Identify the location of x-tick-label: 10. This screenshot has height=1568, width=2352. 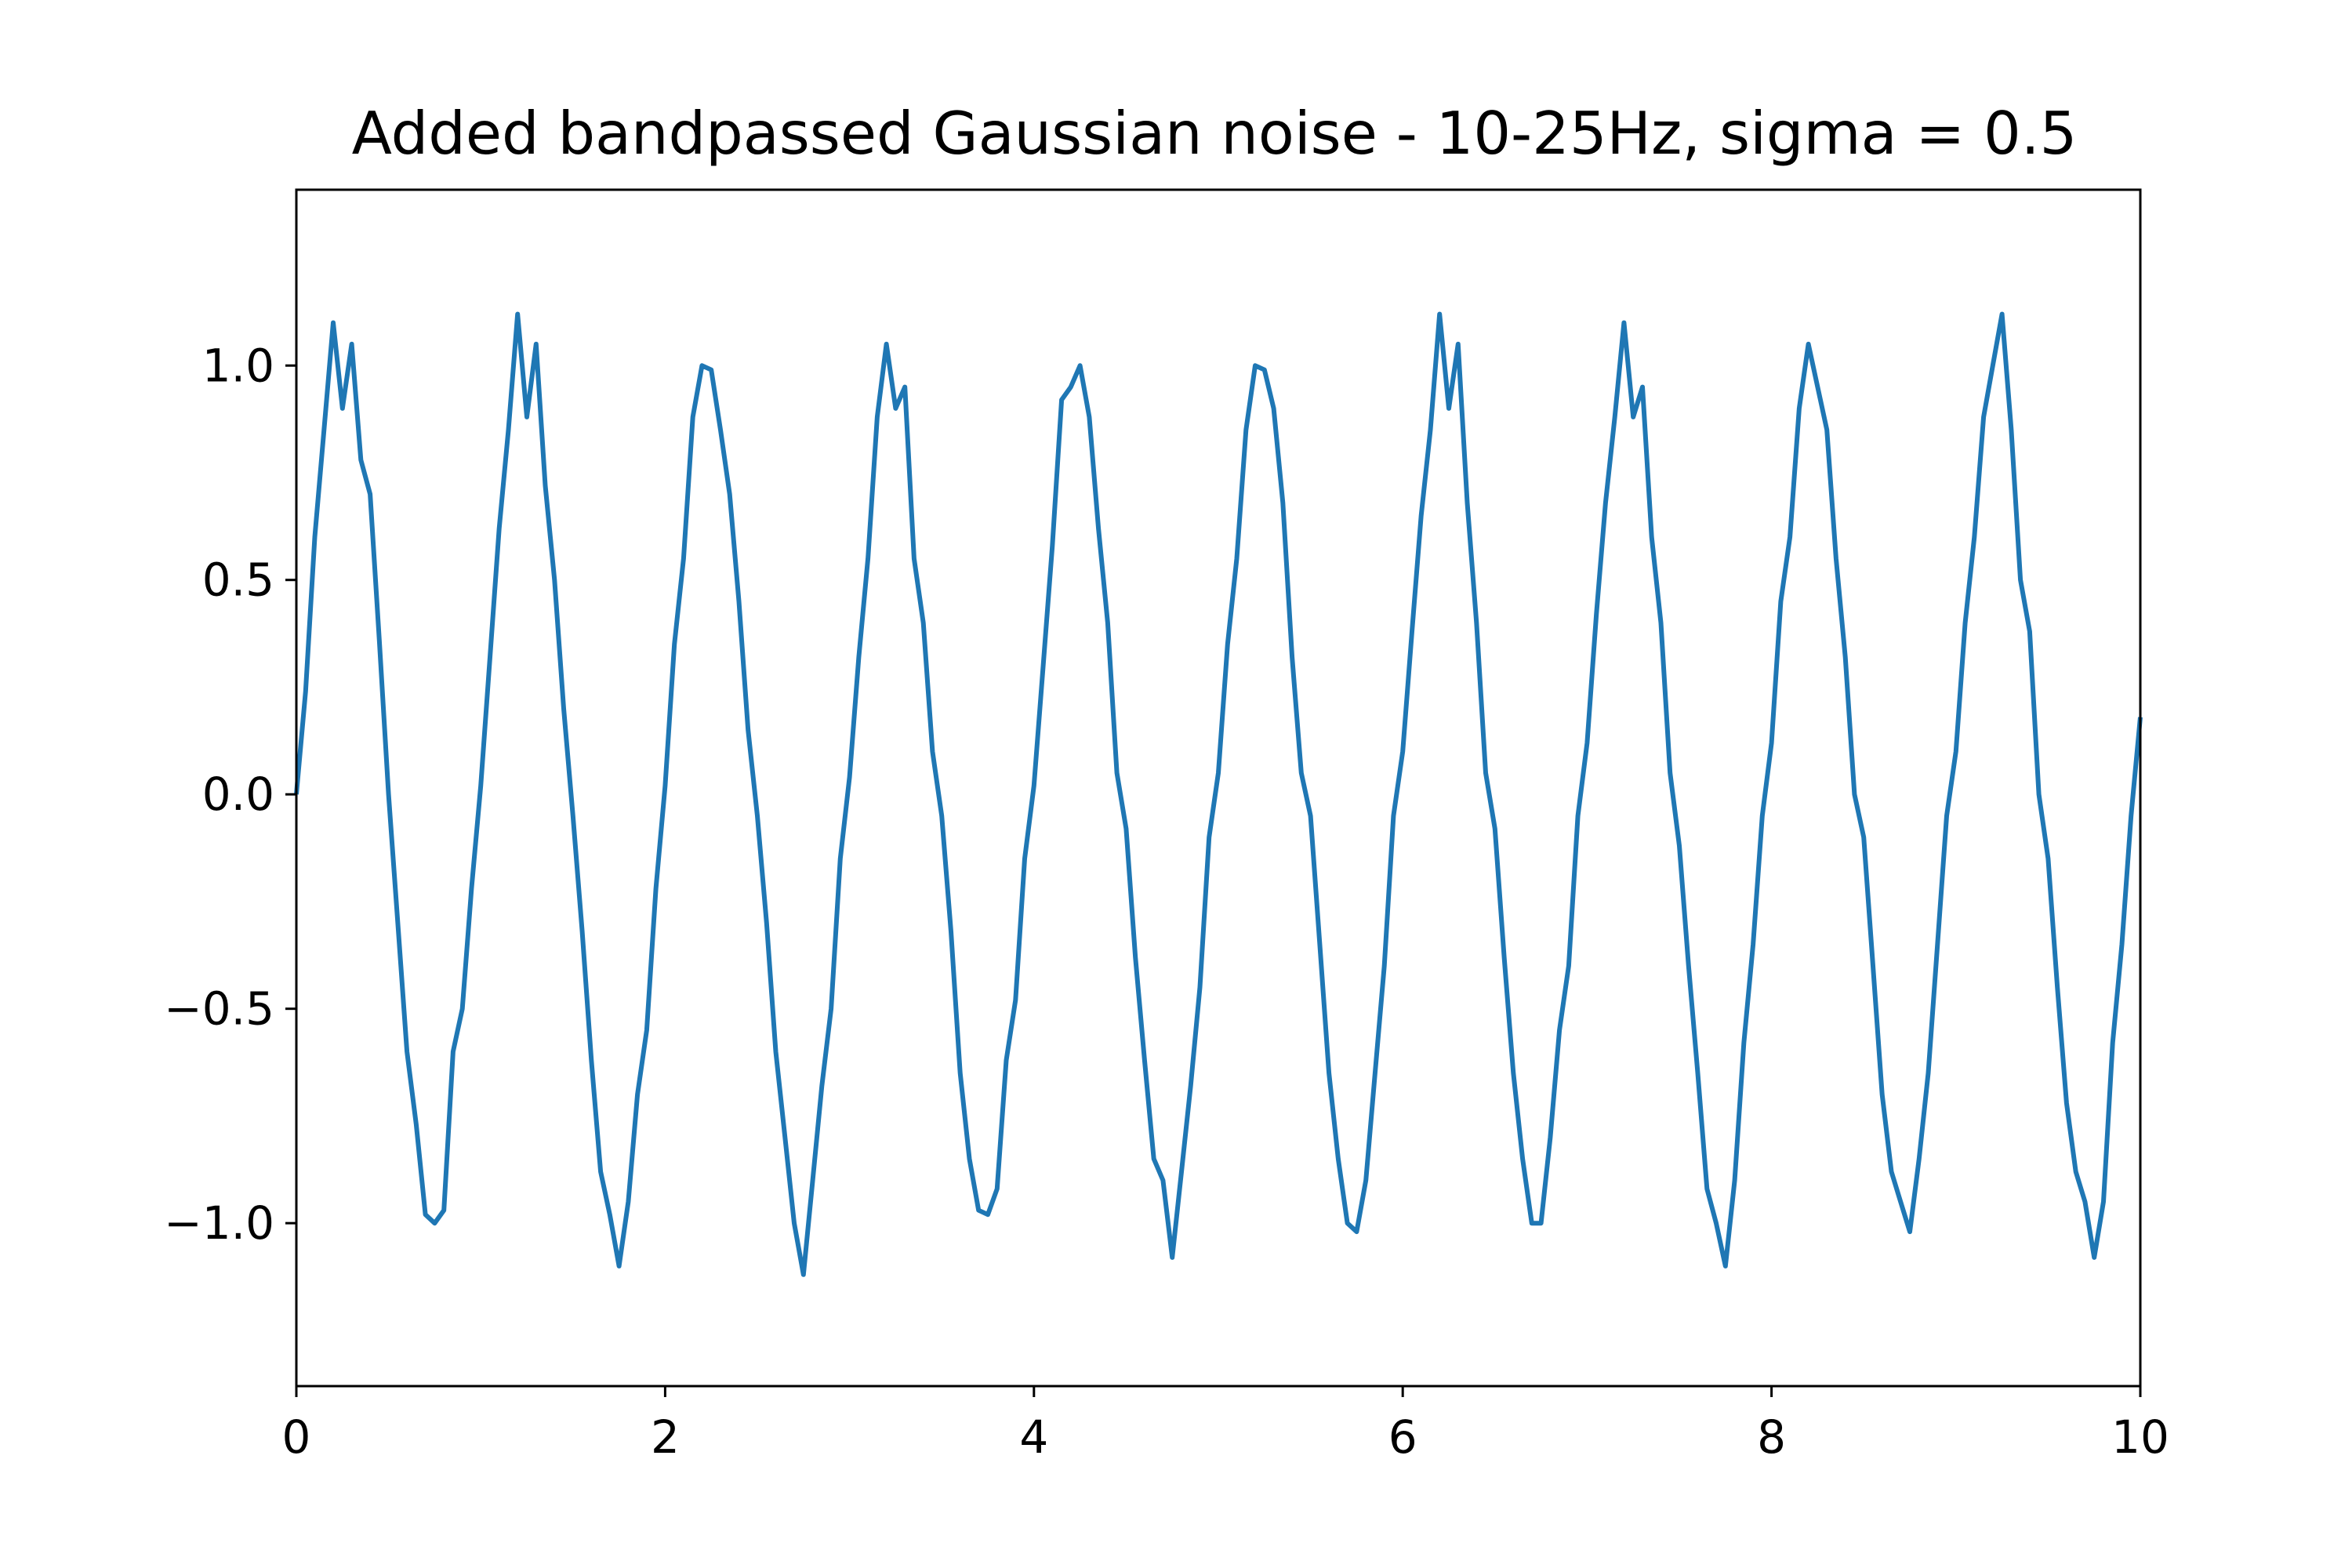
(2140, 1437).